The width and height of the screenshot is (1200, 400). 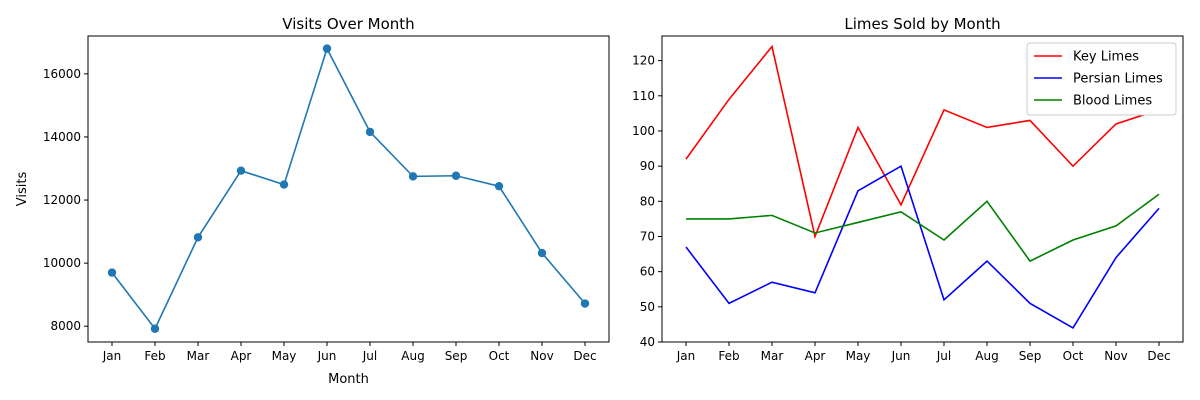 What do you see at coordinates (349, 352) in the screenshot?
I see `visits-x-ticks: Jan Feb Mar Apr May Jun Jul Aug Sep Oct Nov Dec` at bounding box center [349, 352].